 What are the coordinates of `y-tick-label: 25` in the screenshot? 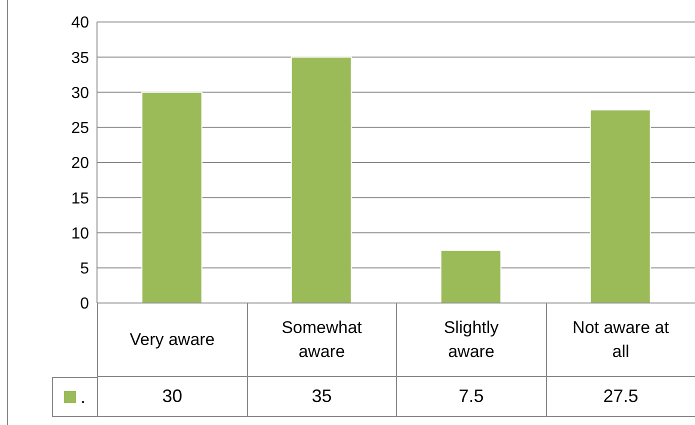 It's located at (80, 129).